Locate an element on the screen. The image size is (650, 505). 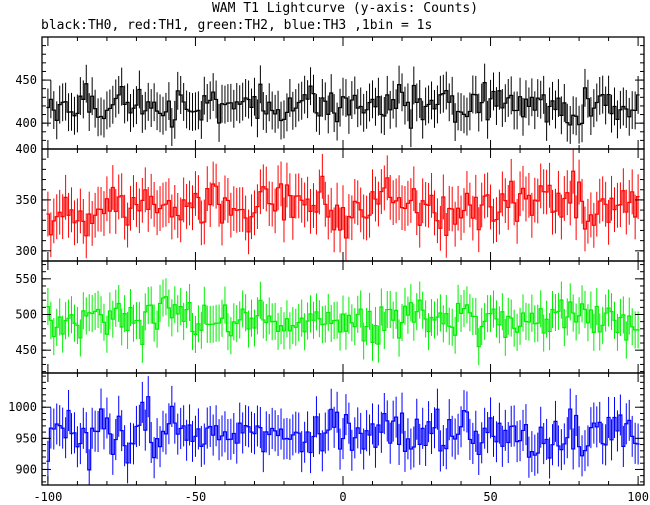
y-tick-label: 550 is located at coordinates (26, 279).